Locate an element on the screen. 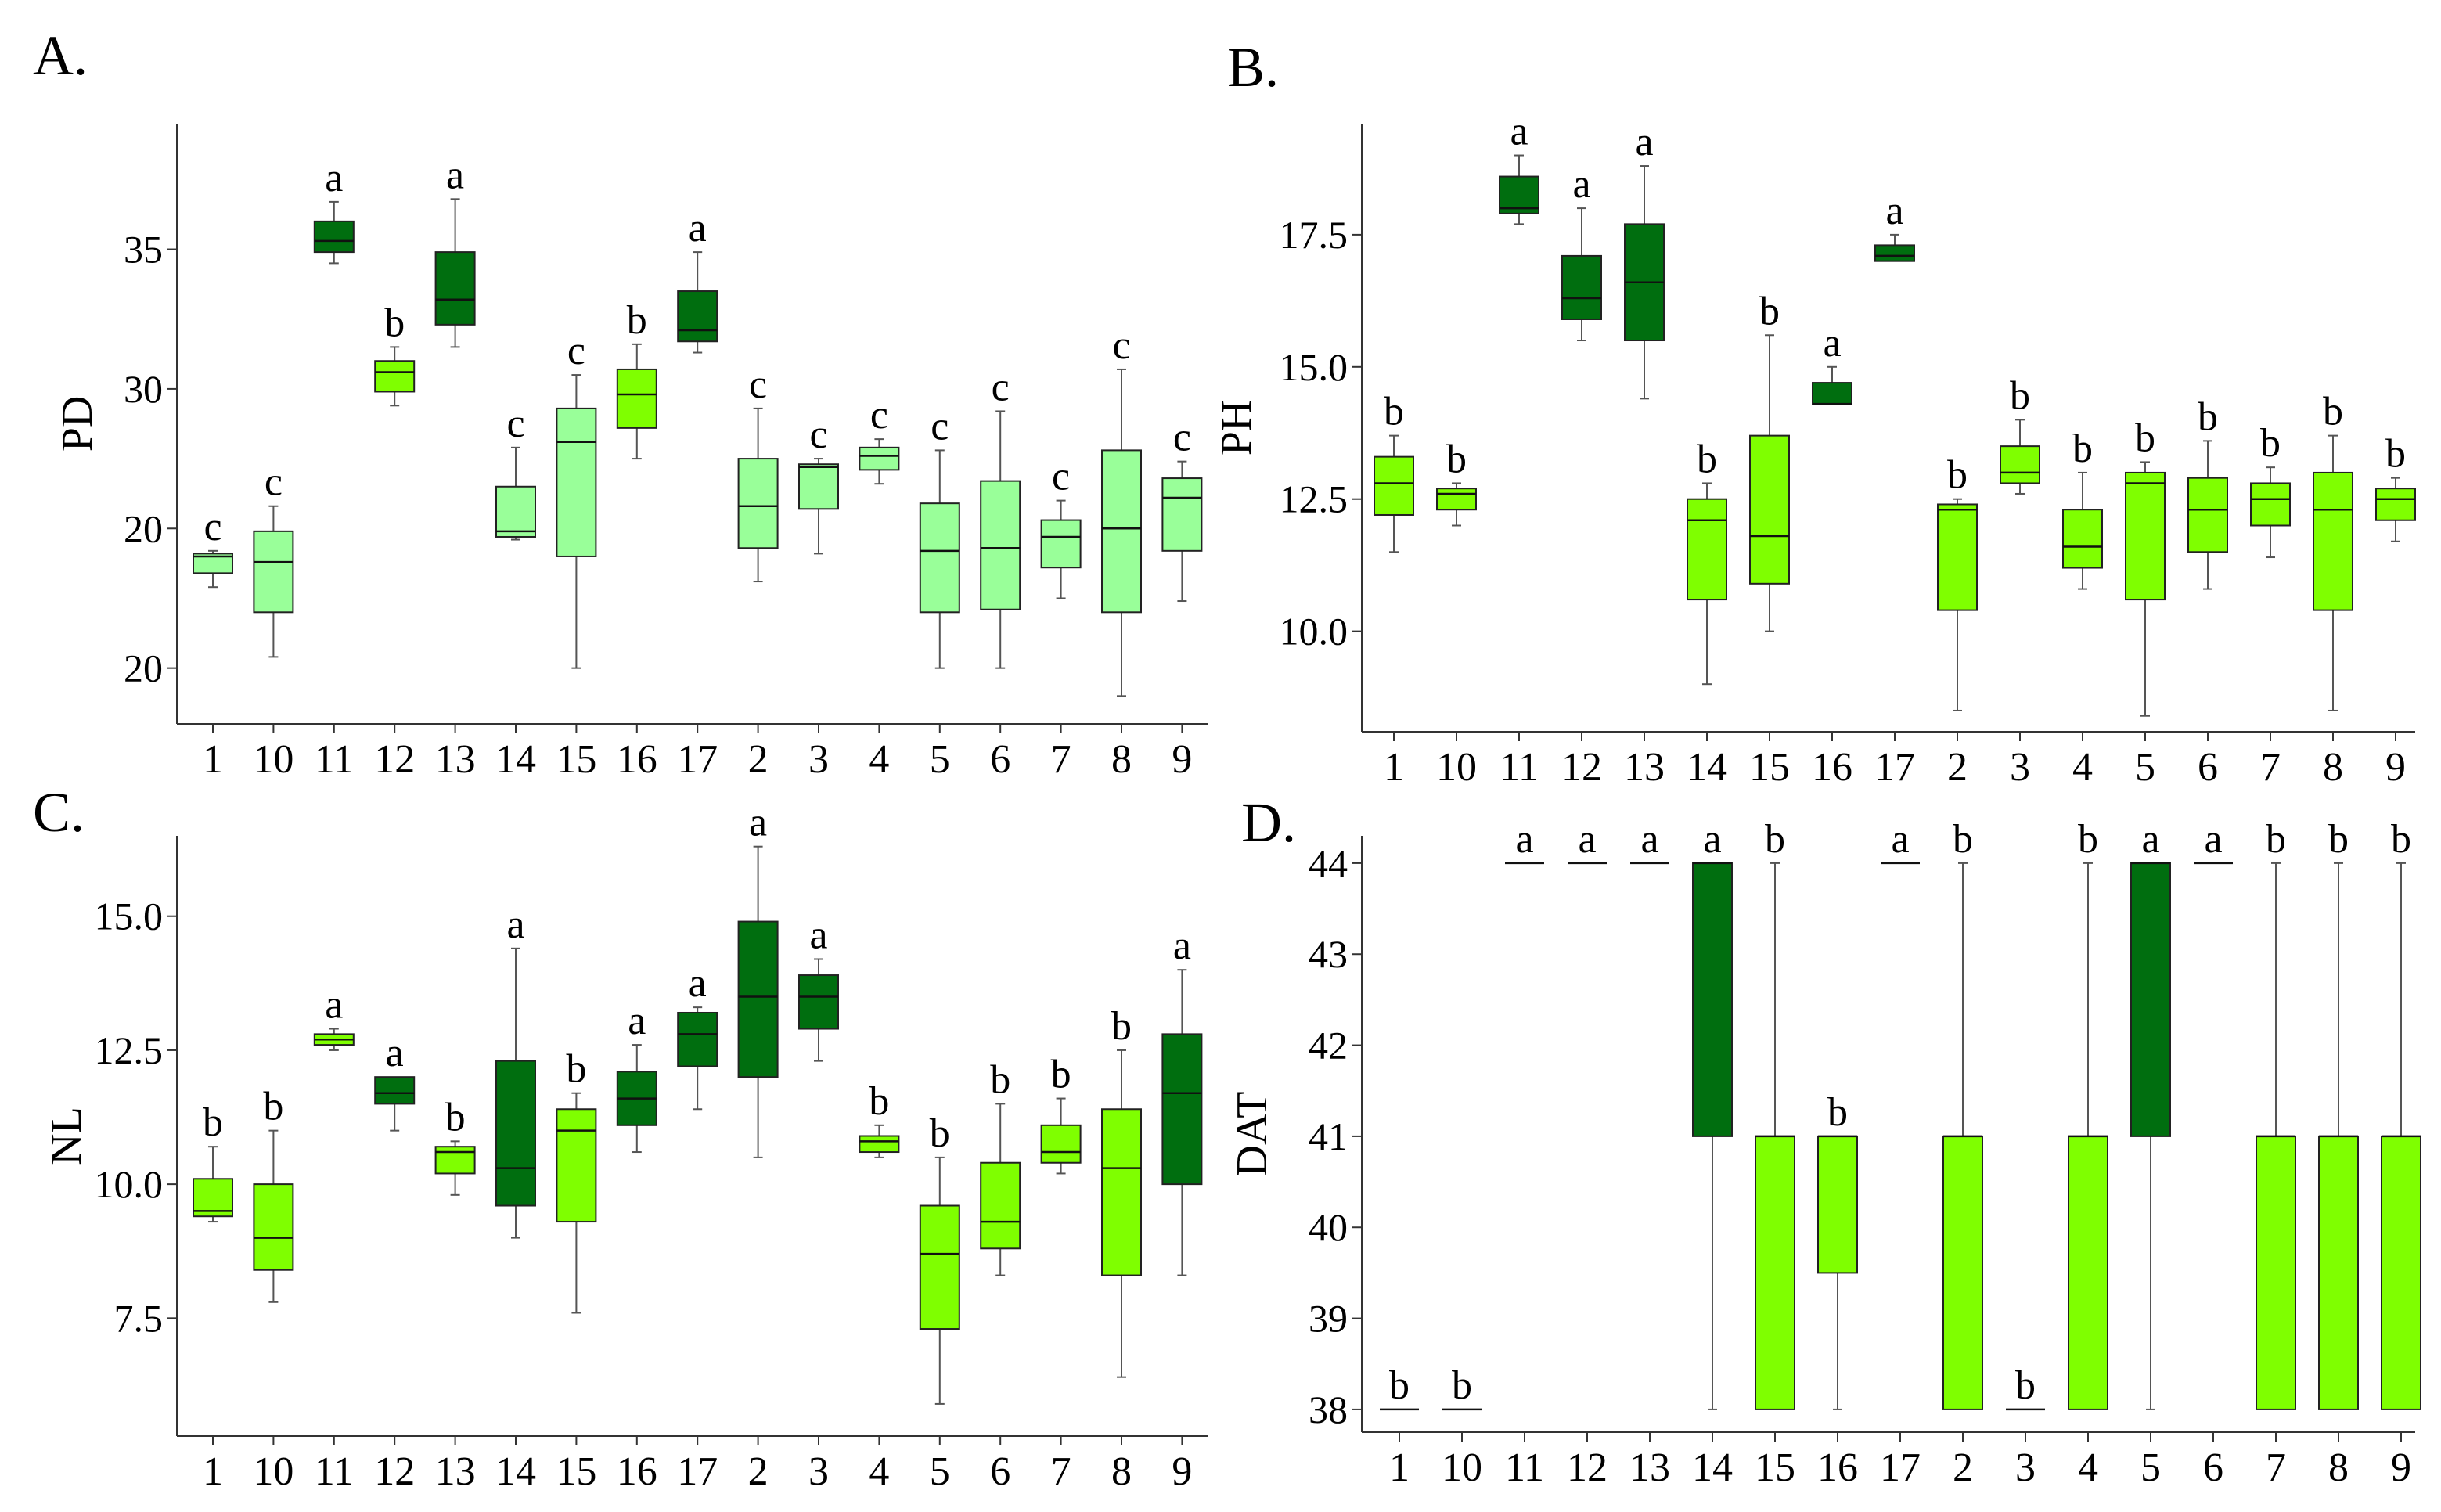 This screenshot has width=2441, height=1512. box-group-8: 8b is located at coordinates (2333, 590).